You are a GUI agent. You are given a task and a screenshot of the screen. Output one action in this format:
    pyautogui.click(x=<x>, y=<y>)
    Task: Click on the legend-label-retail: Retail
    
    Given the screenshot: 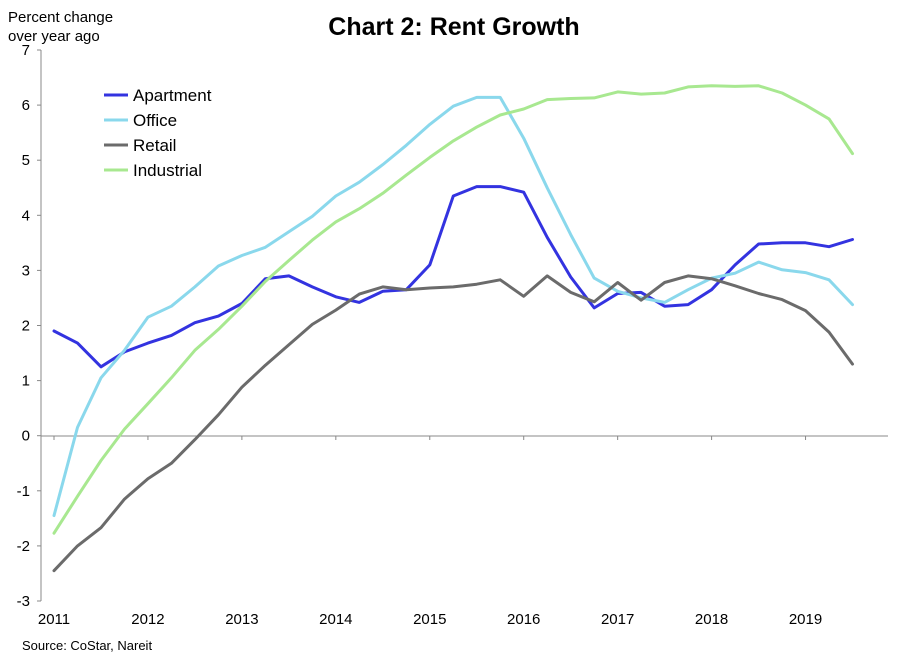 What is the action you would take?
    pyautogui.click(x=154, y=145)
    